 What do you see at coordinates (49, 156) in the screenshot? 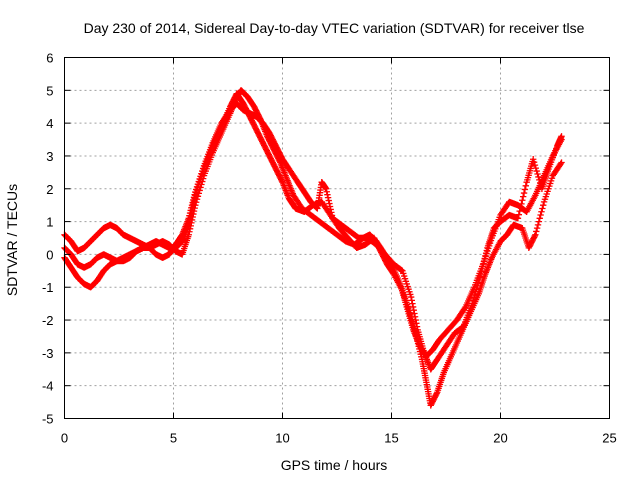
I see `y-tick-label: 3` at bounding box center [49, 156].